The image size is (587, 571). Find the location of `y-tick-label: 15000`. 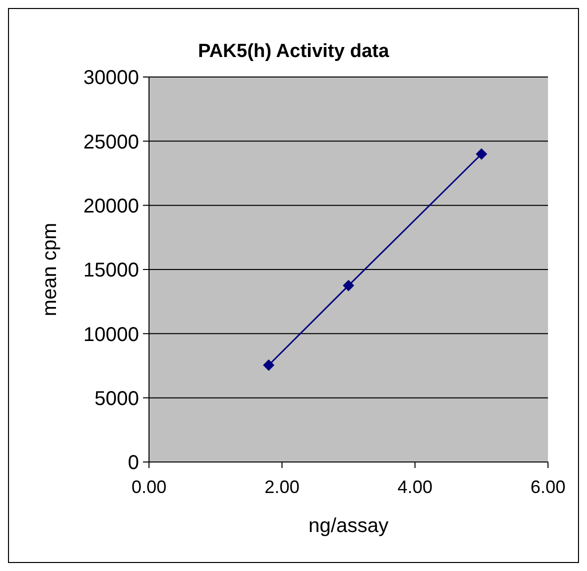

y-tick-label: 15000 is located at coordinates (111, 271).